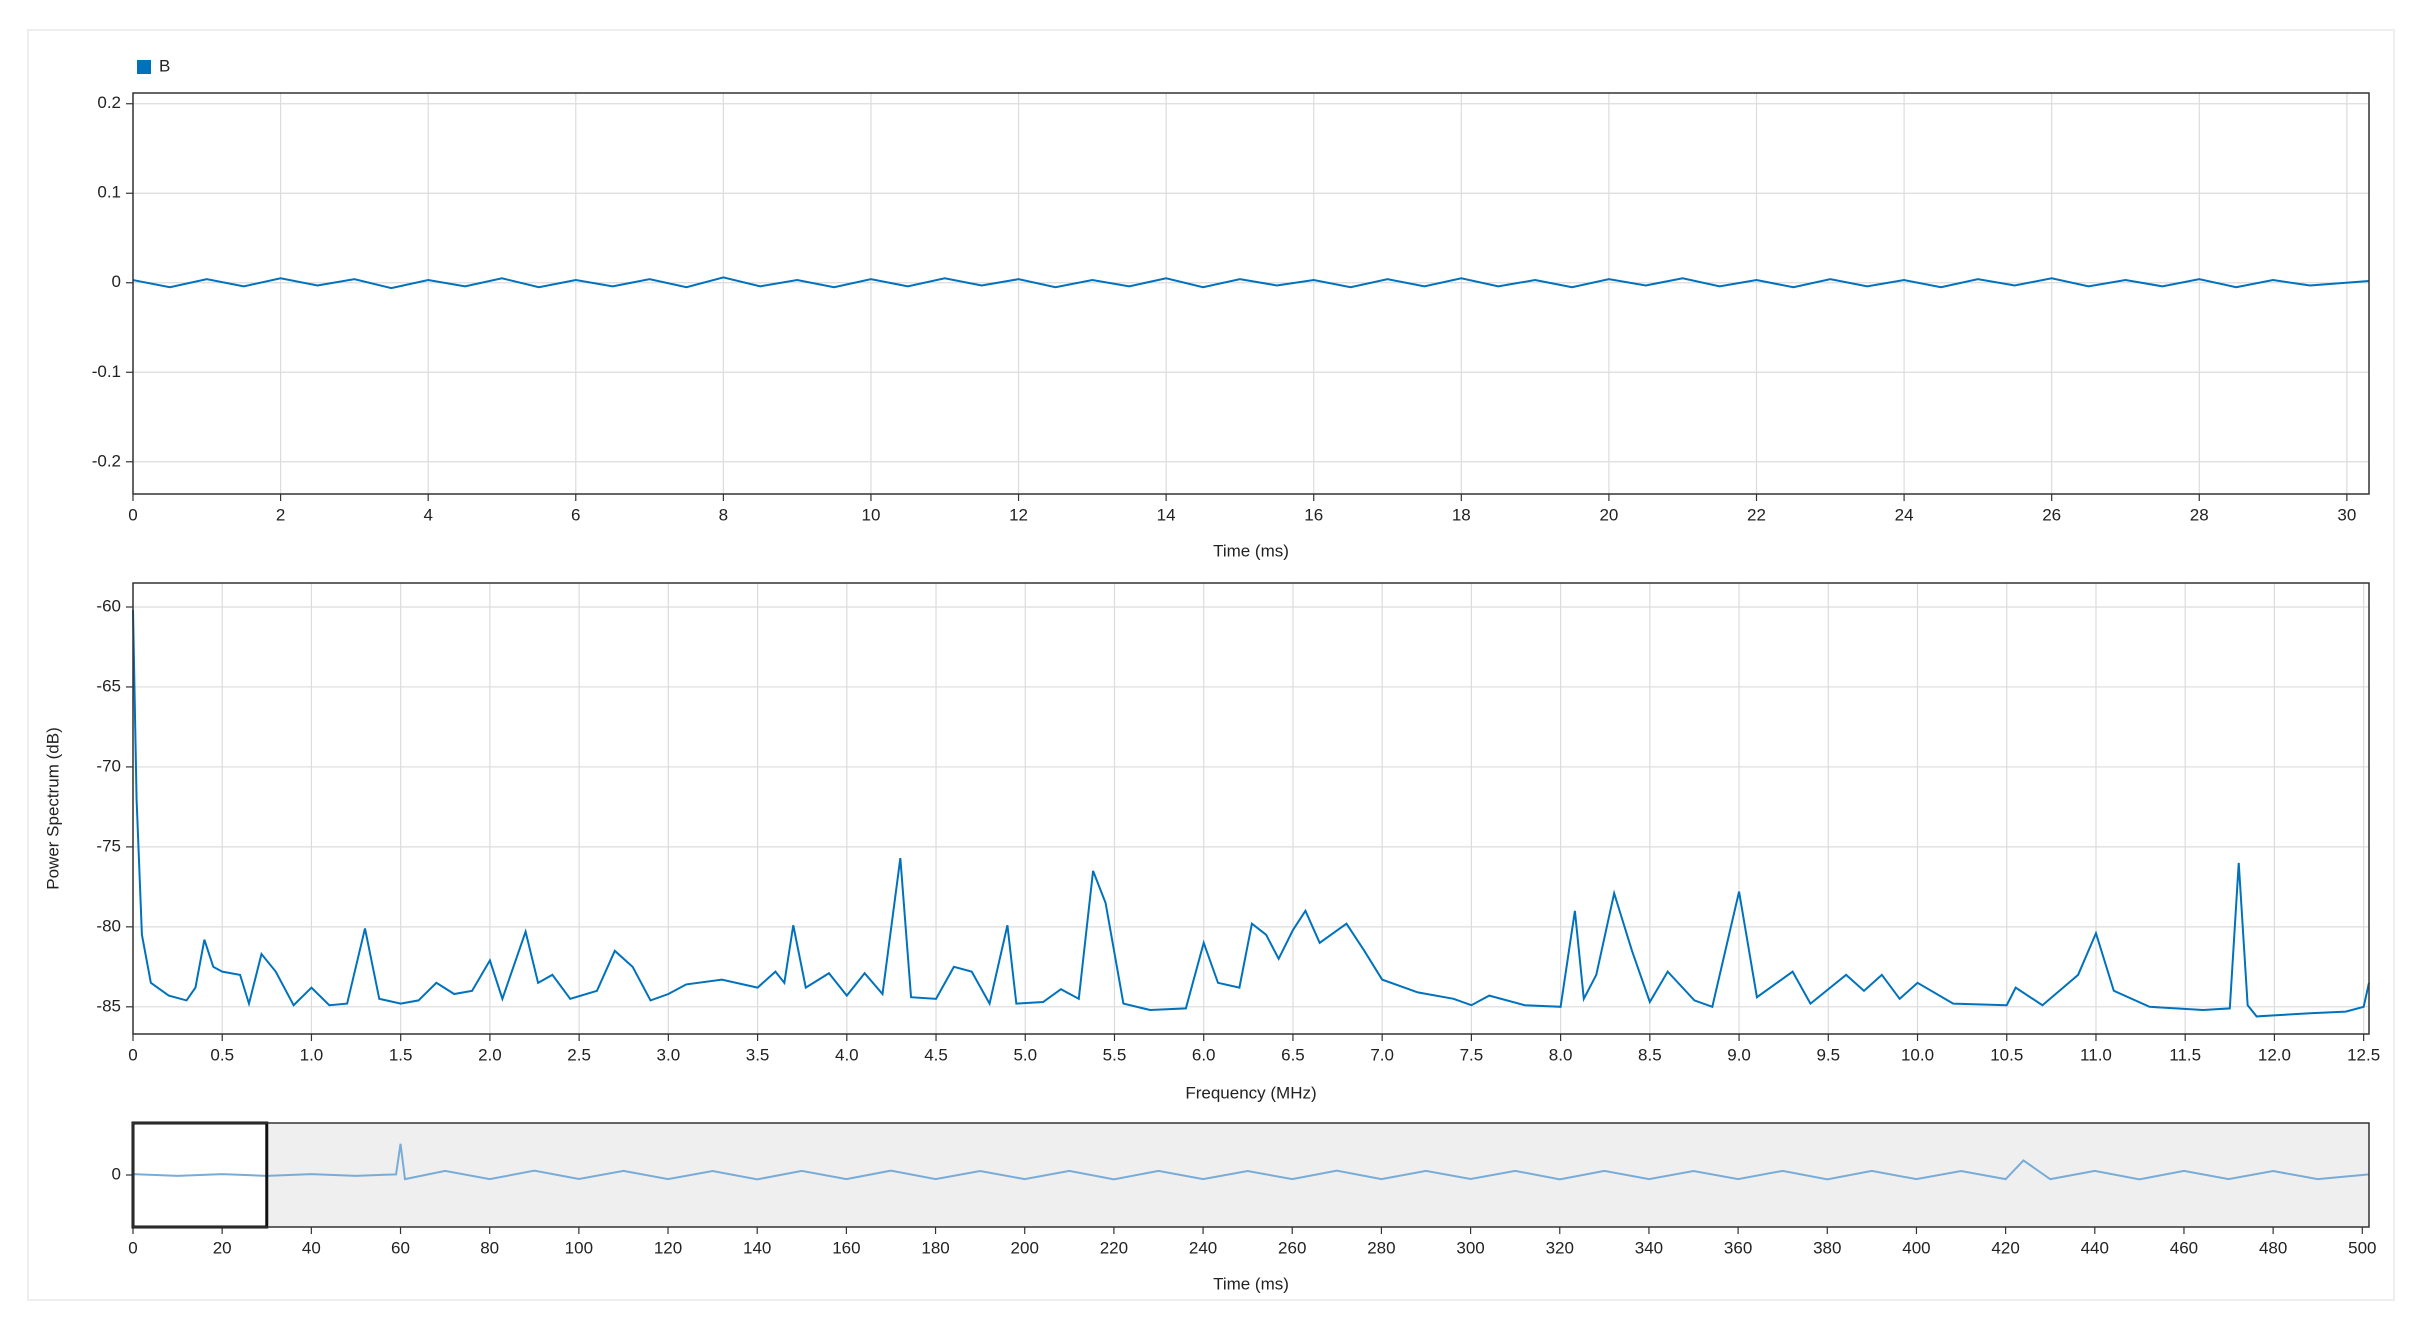 Image resolution: width=2412 pixels, height=1329 pixels. Describe the element at coordinates (400, 1247) in the screenshot. I see `x-tick-label: 60` at that location.